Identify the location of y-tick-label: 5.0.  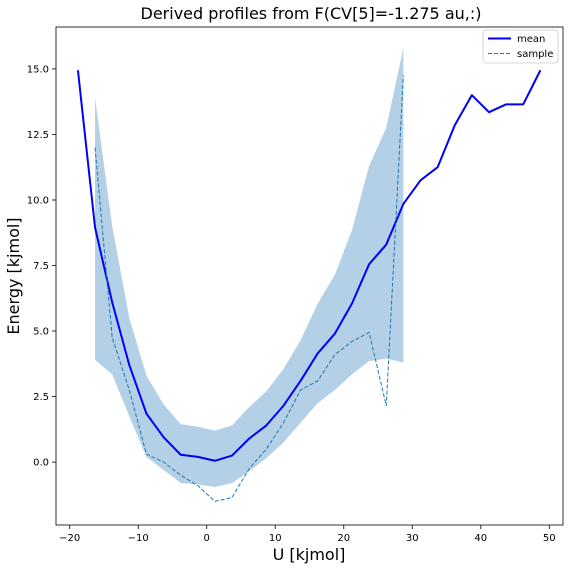
(41, 332).